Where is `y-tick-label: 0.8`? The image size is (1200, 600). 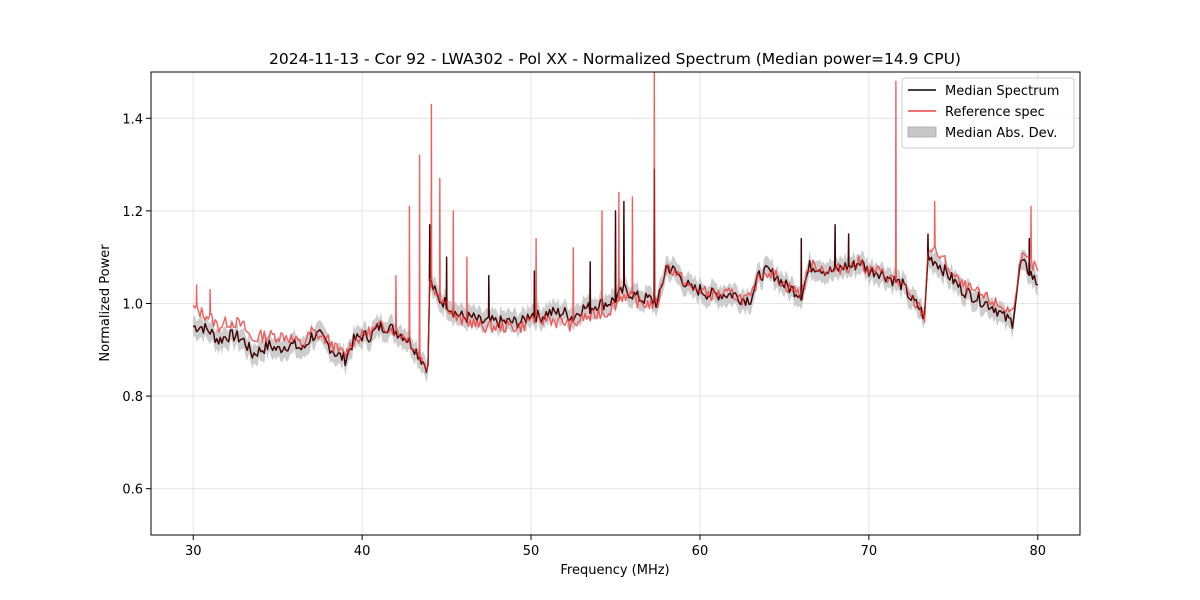
y-tick-label: 0.8 is located at coordinates (132, 397).